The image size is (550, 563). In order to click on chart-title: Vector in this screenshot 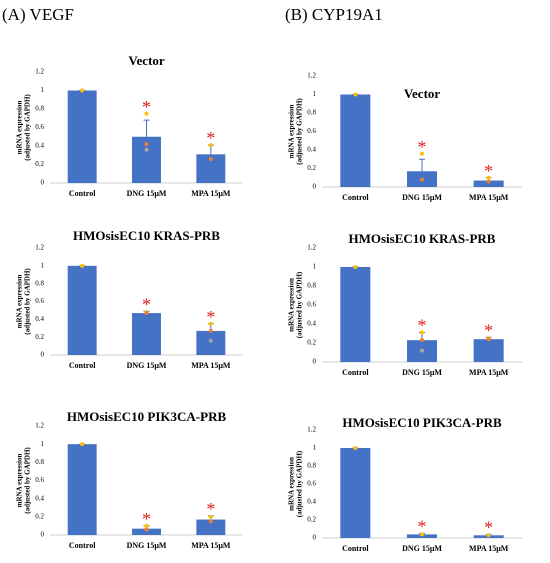, I will do `click(146, 60)`.